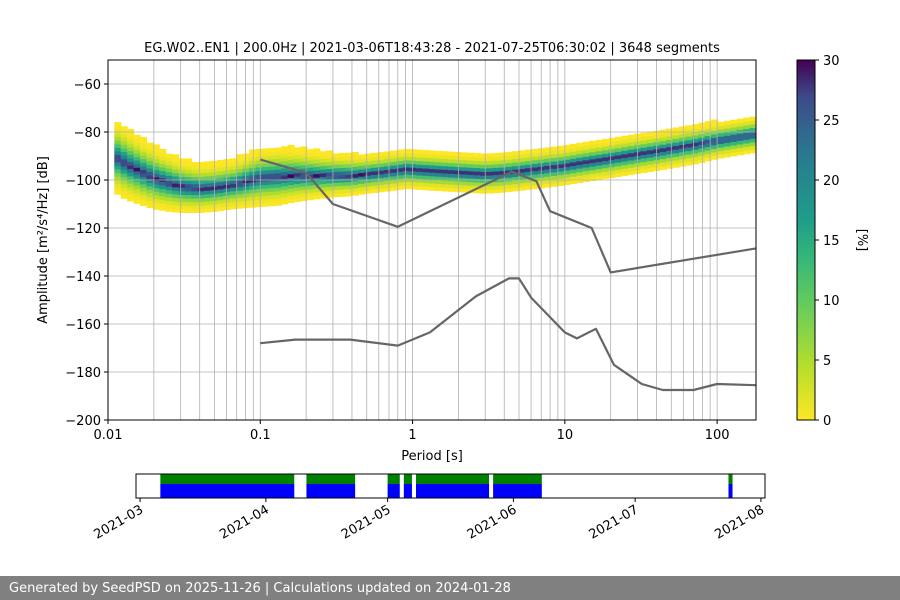 The image size is (900, 600). I want to click on y-axis-label: Amplitude [m²/s⁴/Hz] [dB], so click(43, 240).